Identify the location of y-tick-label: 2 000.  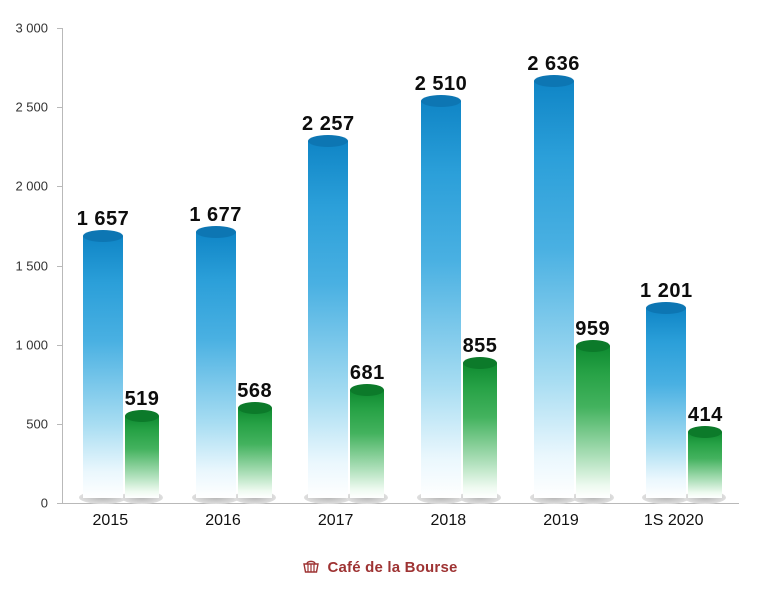
(31, 186).